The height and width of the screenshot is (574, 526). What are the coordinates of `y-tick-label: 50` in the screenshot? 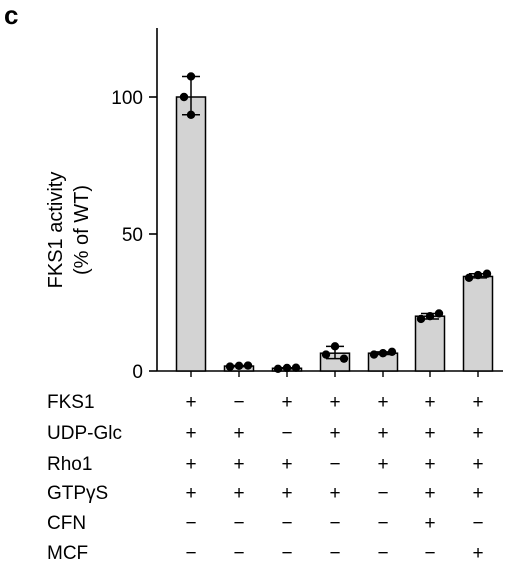 It's located at (132, 235).